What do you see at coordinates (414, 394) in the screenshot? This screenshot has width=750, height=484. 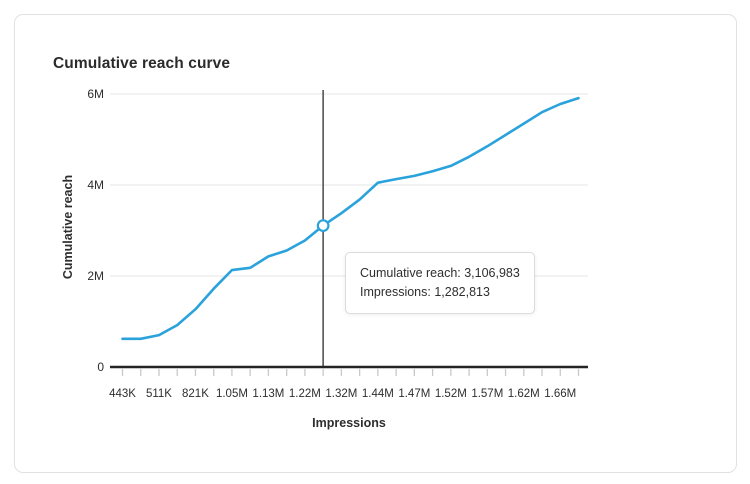 I see `x-tick-label: 1.47M` at bounding box center [414, 394].